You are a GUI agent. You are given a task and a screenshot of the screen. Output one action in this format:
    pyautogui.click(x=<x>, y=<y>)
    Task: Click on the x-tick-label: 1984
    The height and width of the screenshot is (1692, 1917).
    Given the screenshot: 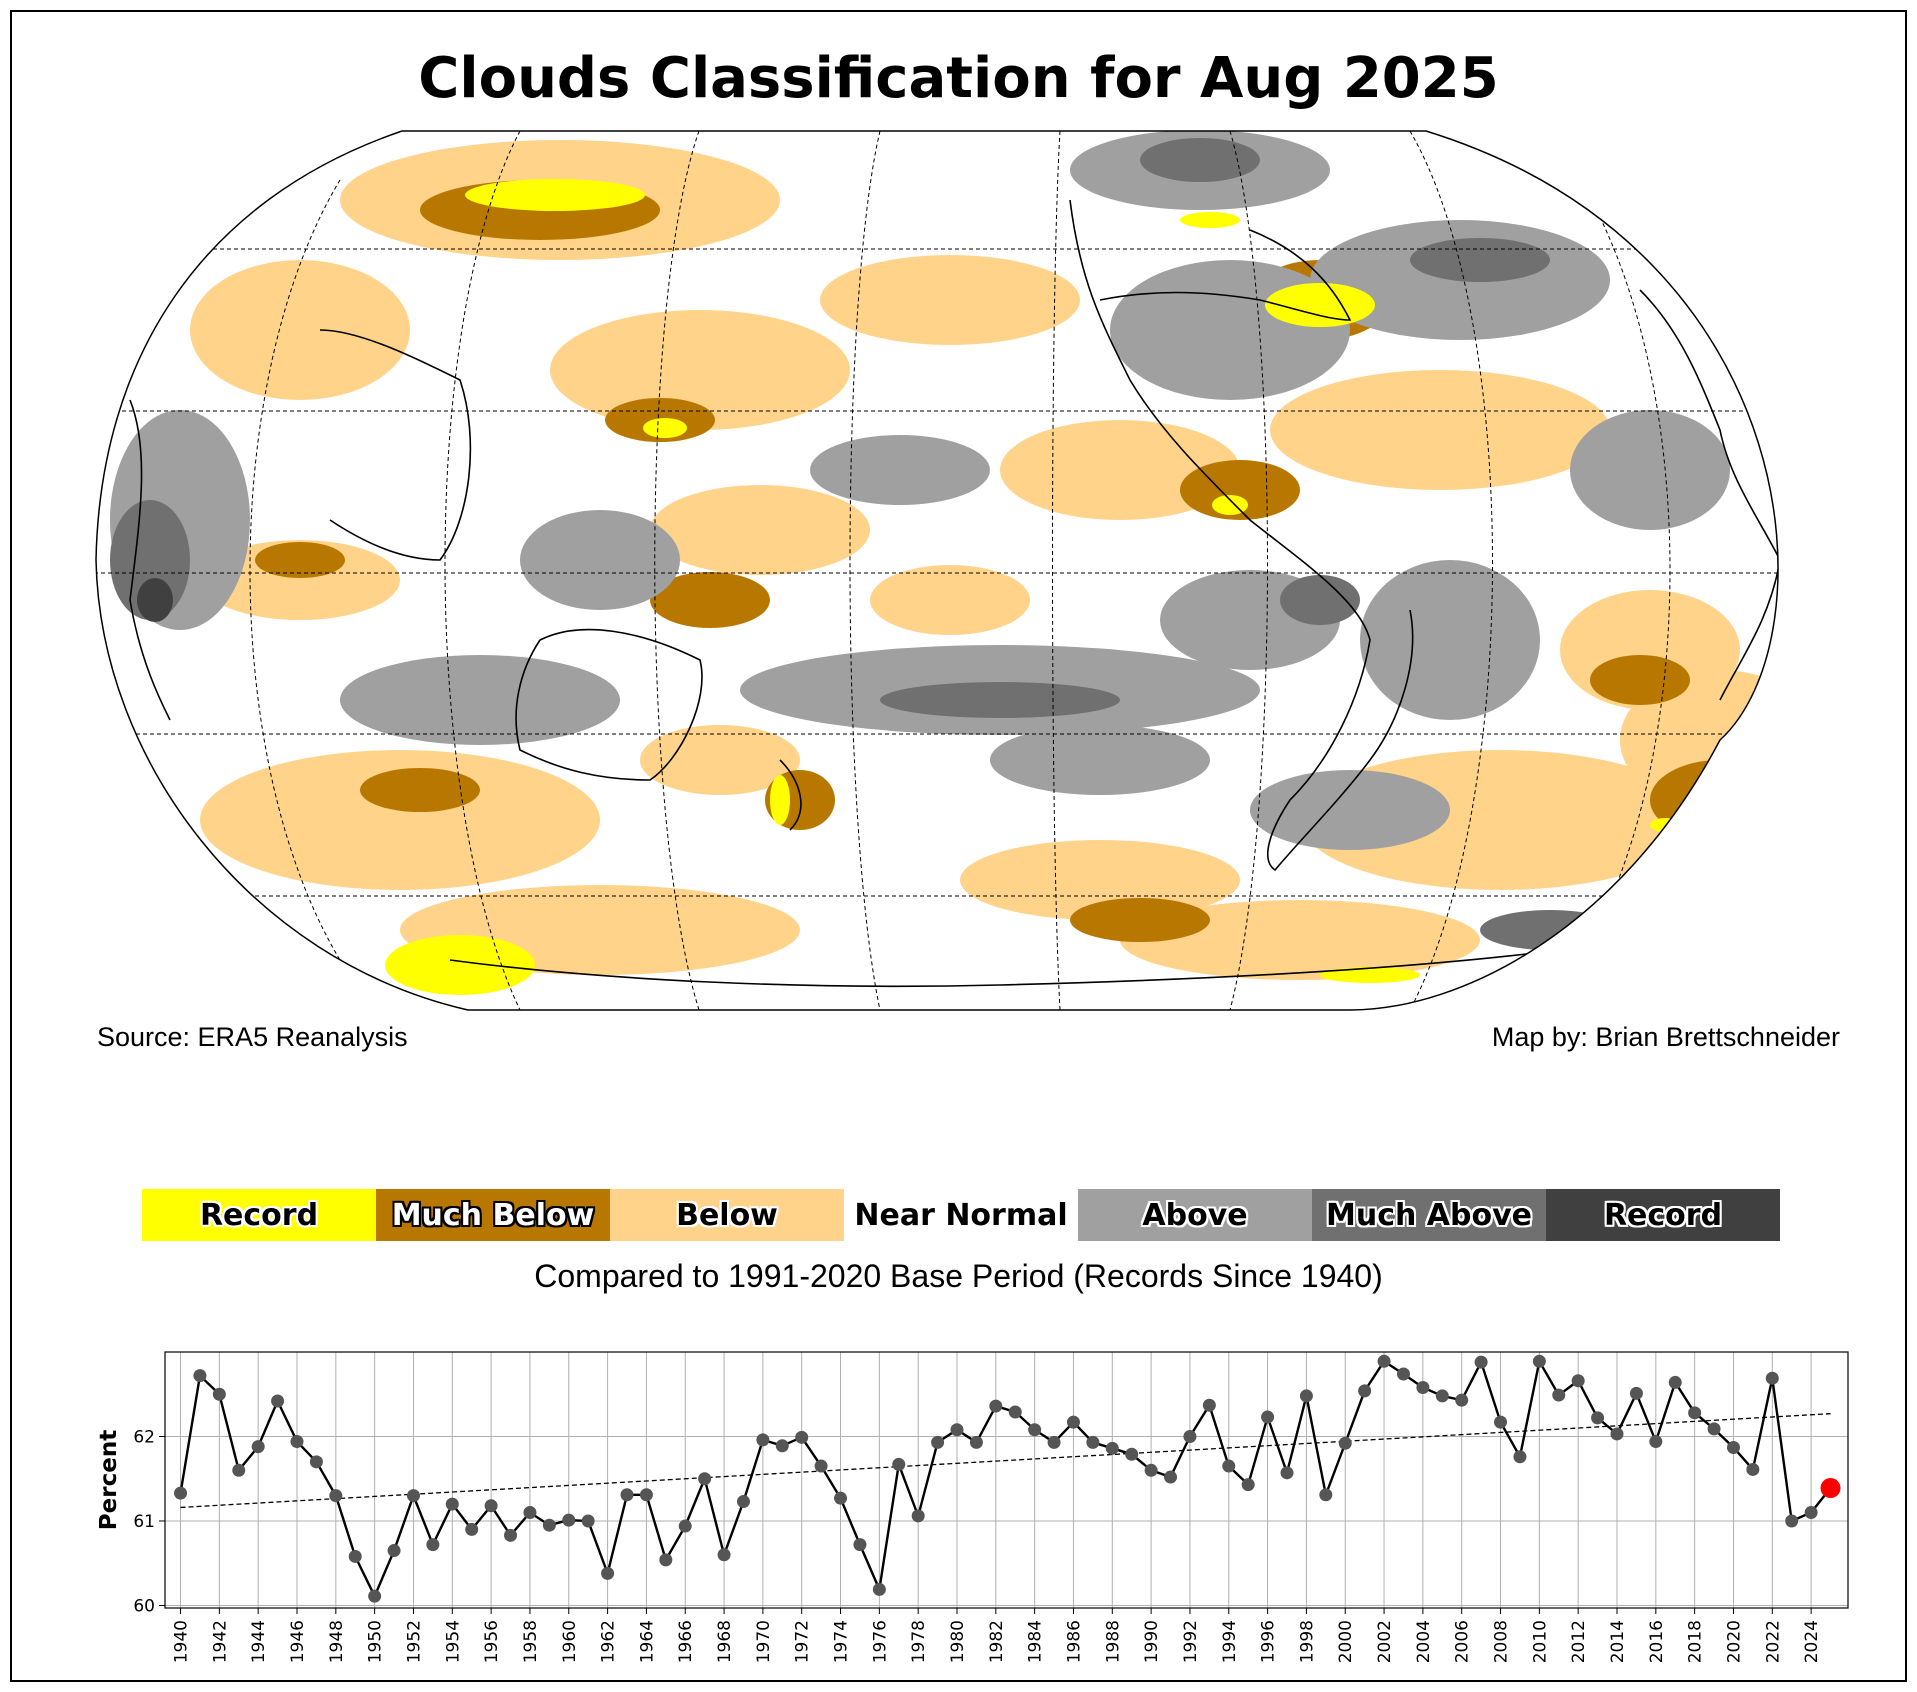 What is the action you would take?
    pyautogui.click(x=1036, y=1641)
    